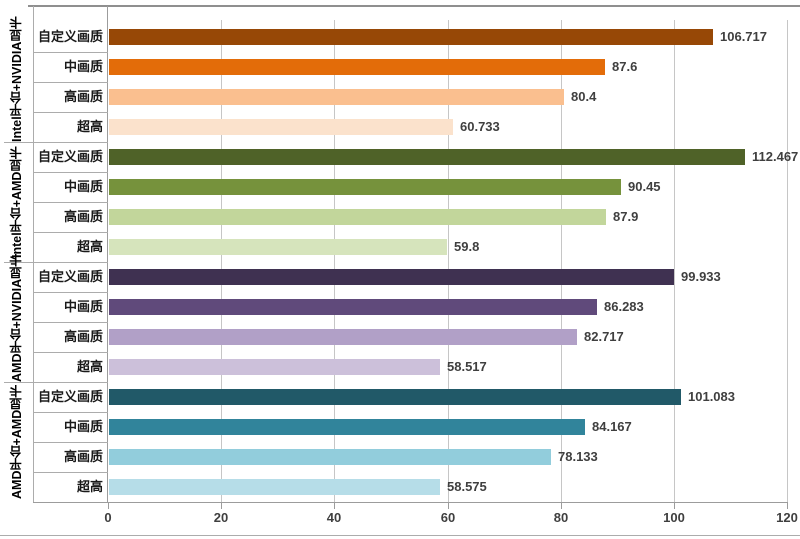 The height and width of the screenshot is (539, 800). What do you see at coordinates (674, 517) in the screenshot?
I see `axis-tick-label: 100` at bounding box center [674, 517].